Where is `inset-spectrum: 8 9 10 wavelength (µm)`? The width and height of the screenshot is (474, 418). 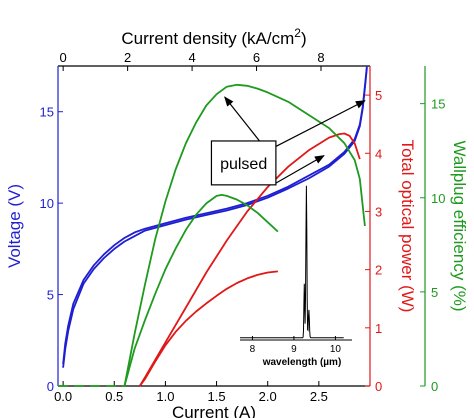
inset-spectrum: 8 9 10 wavelength (µm) is located at coordinates (296, 276).